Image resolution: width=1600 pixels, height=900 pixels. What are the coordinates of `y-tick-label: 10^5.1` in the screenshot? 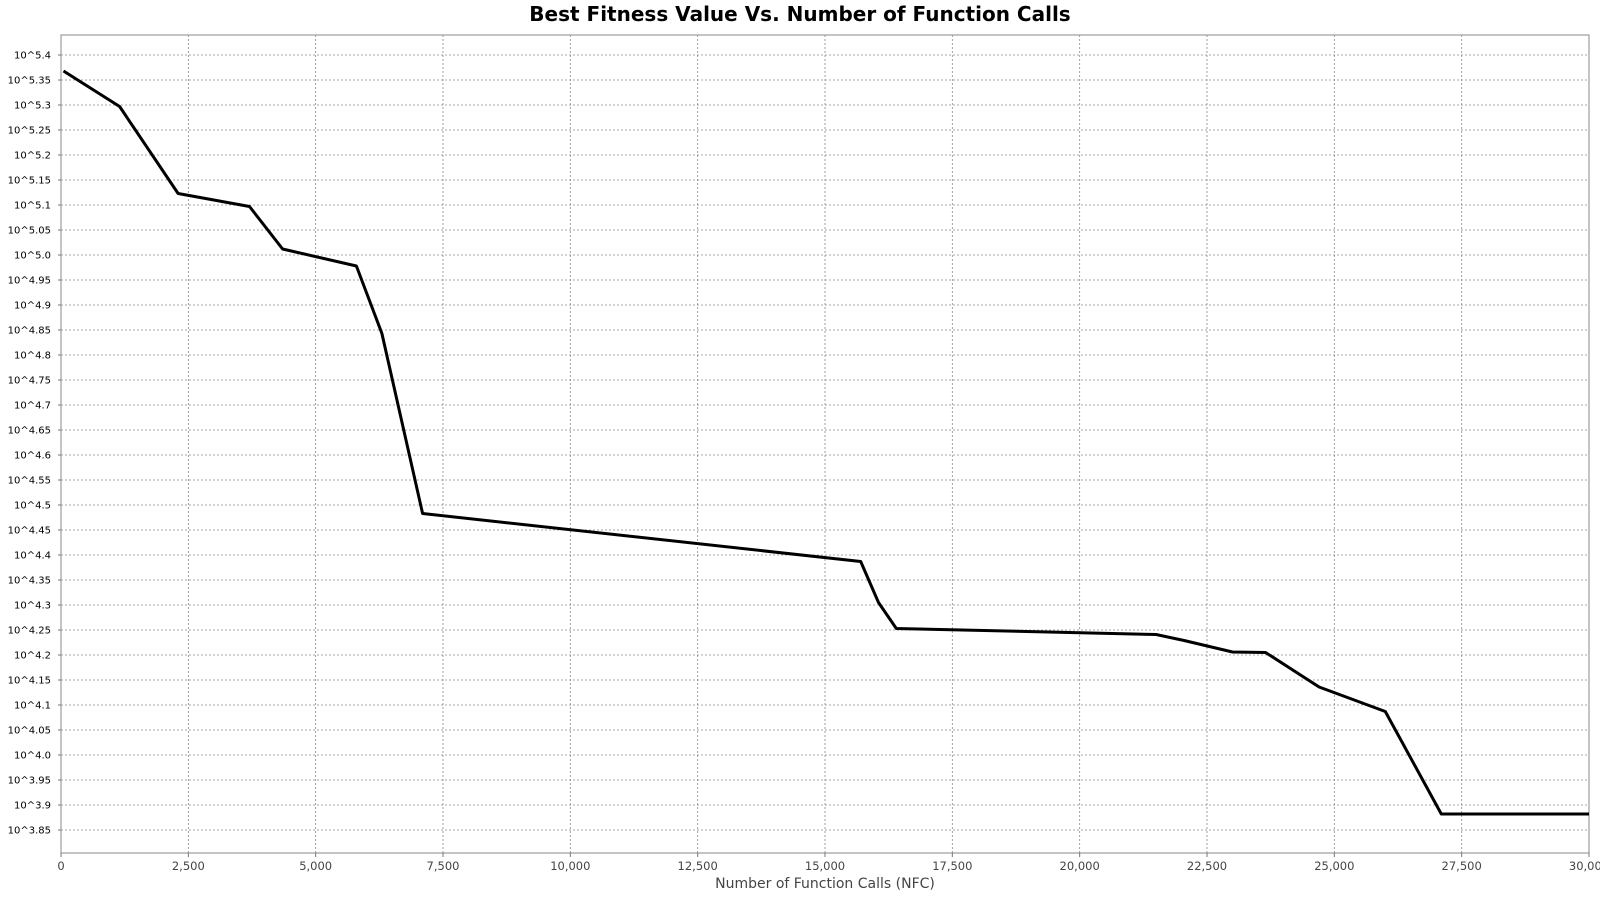 It's located at (32, 206).